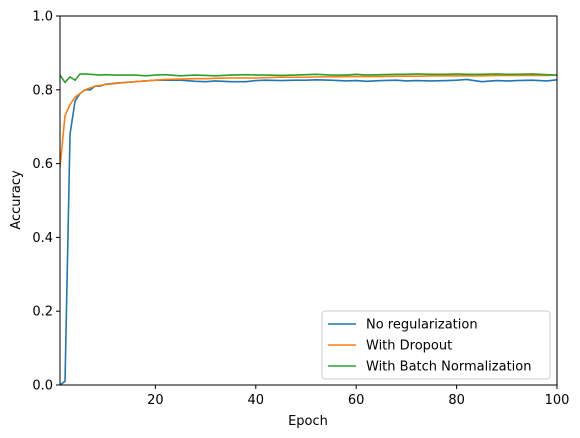 The image size is (580, 438). Describe the element at coordinates (449, 367) in the screenshot. I see `legend-label-3: With Batch Normalization` at that location.